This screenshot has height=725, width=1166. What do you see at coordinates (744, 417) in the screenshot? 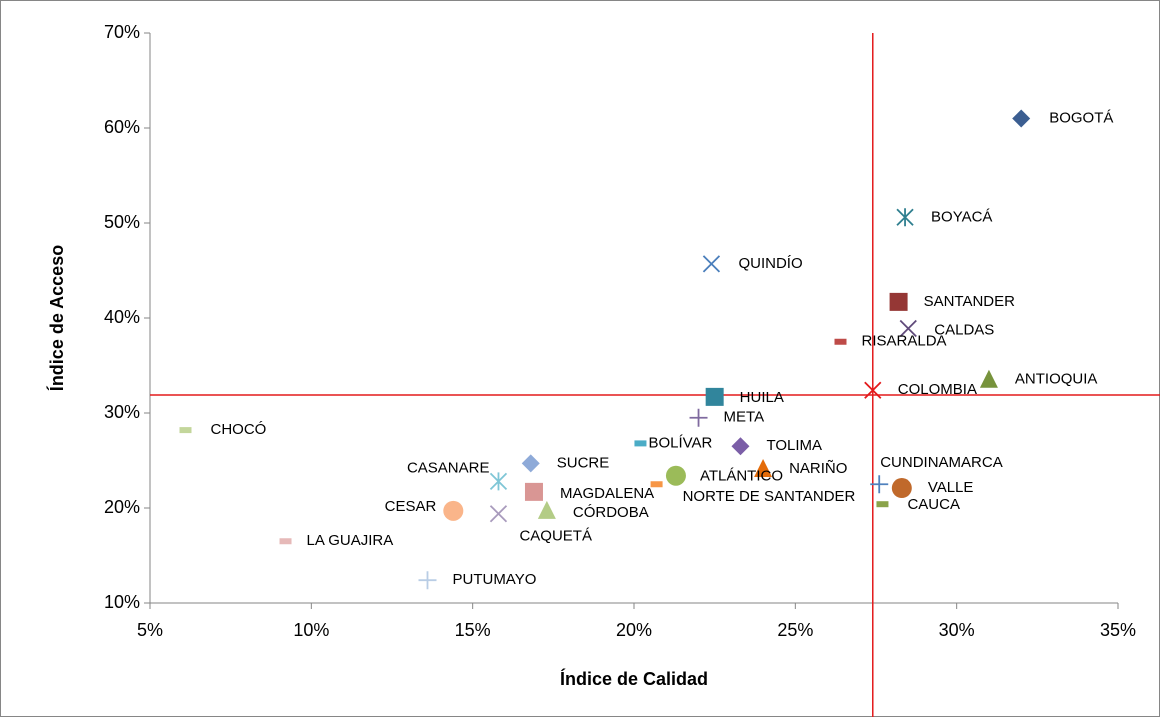
I see `point-label: META` at bounding box center [744, 417].